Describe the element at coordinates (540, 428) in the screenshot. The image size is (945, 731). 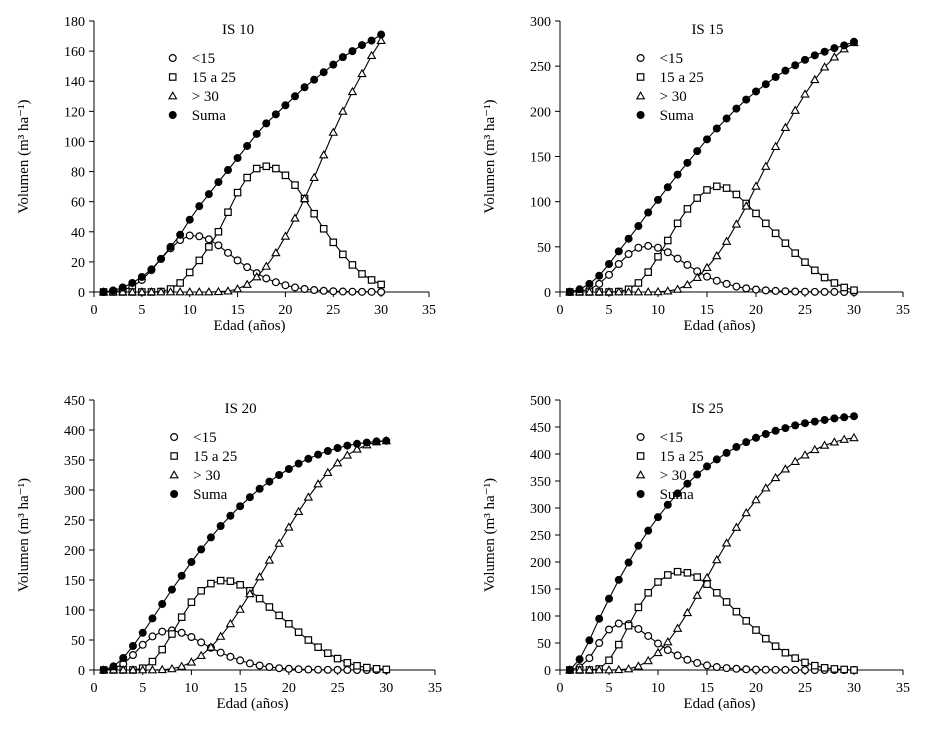
I see `y-tick-label: 450` at that location.